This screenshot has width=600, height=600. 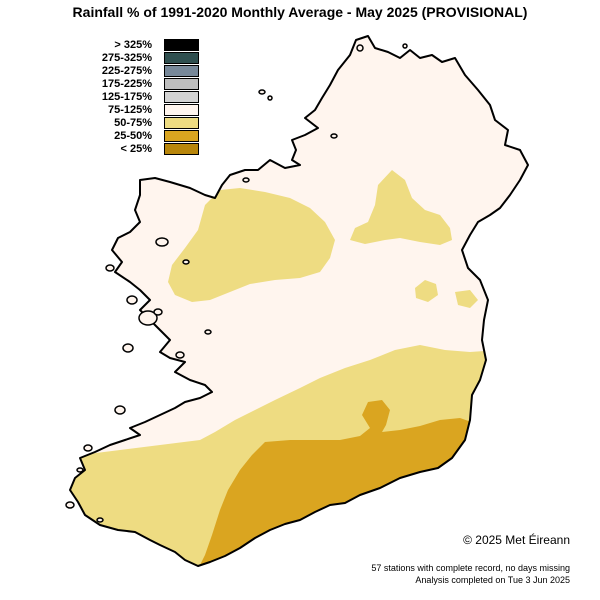 I want to click on zone-50-75-west, so click(x=251, y=245).